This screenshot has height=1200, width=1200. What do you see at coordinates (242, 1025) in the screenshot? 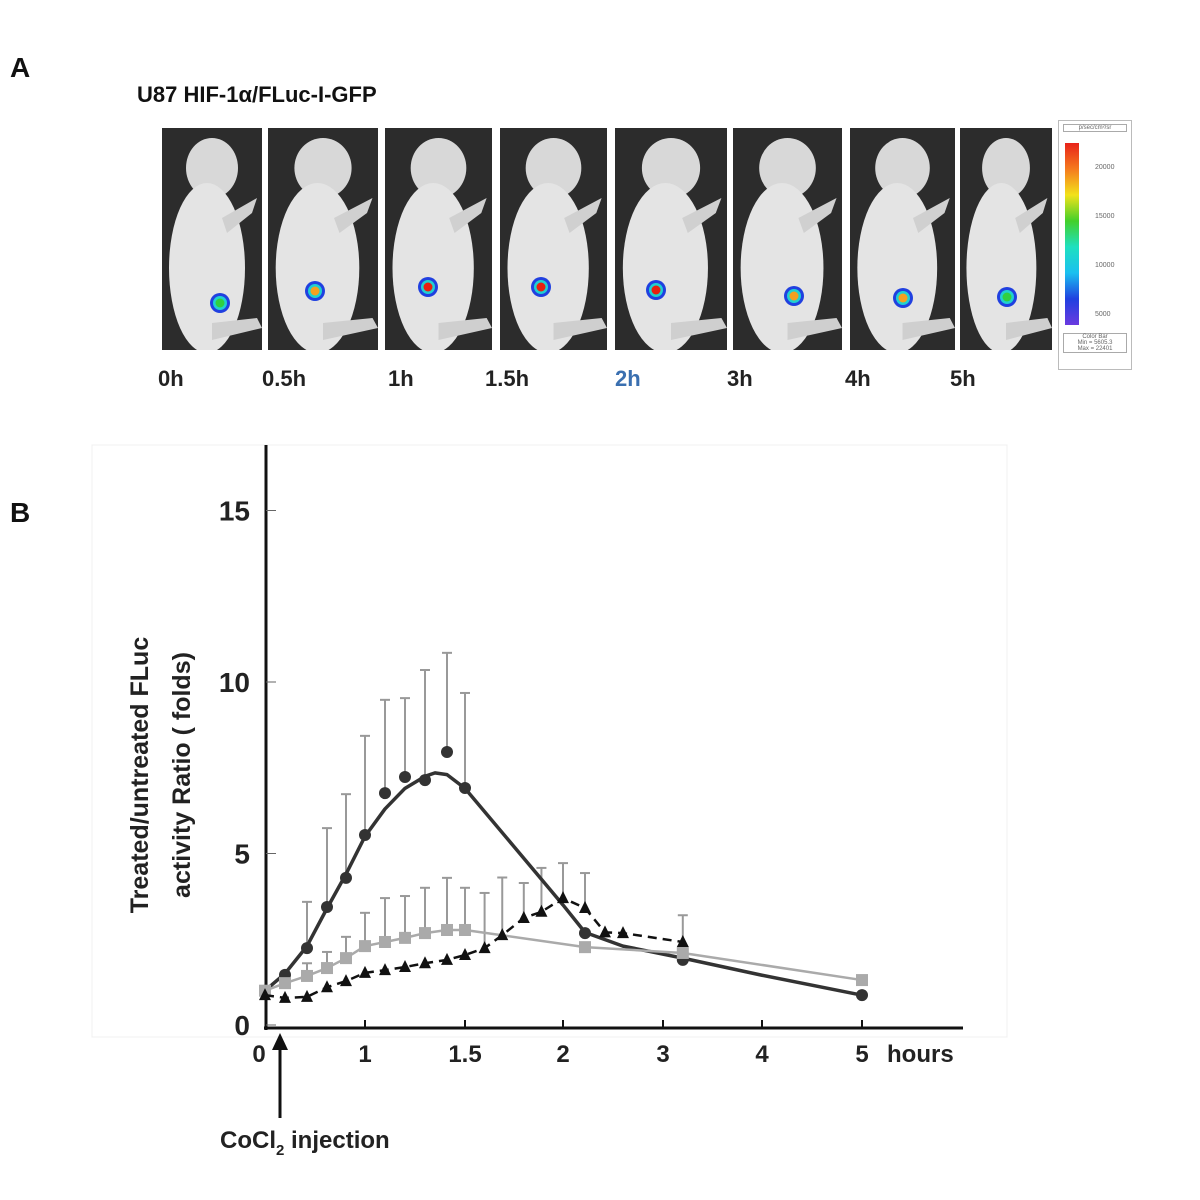
I see `y-tick-label: 0` at bounding box center [242, 1025].